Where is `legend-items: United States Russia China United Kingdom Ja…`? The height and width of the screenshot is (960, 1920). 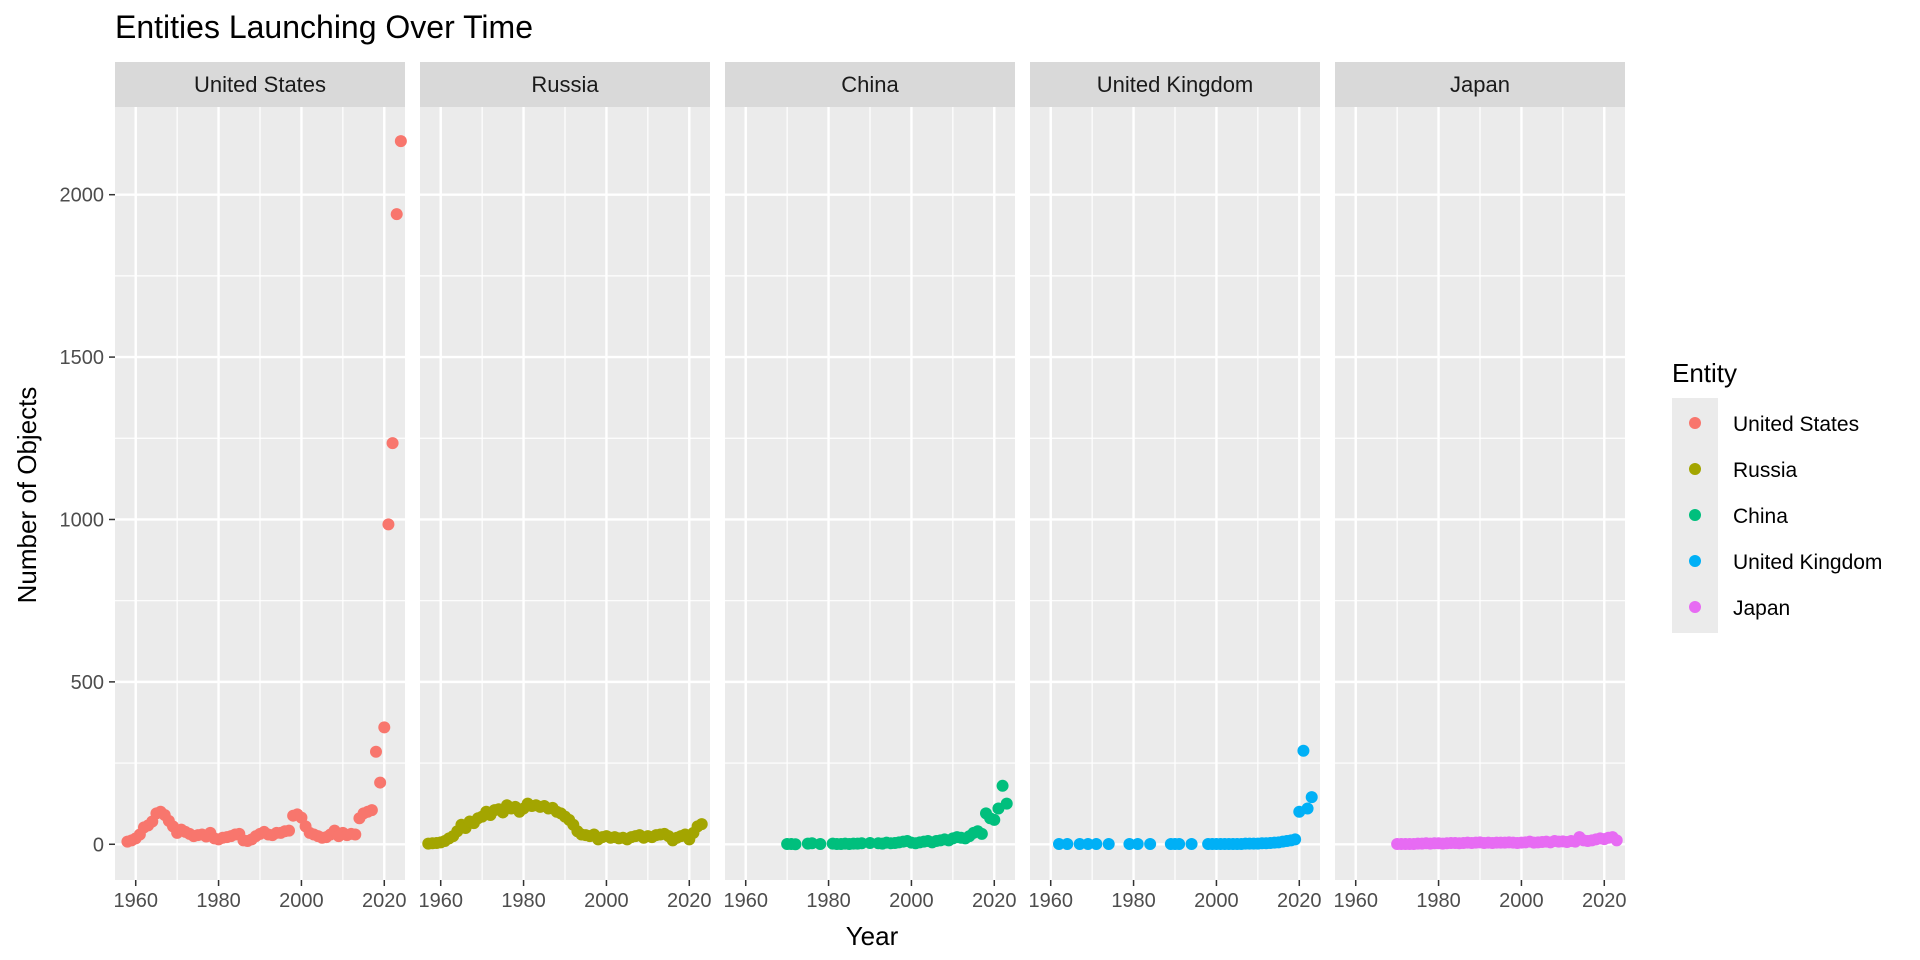
legend-items: United States Russia China United Kingdom Ja… is located at coordinates (1785, 516).